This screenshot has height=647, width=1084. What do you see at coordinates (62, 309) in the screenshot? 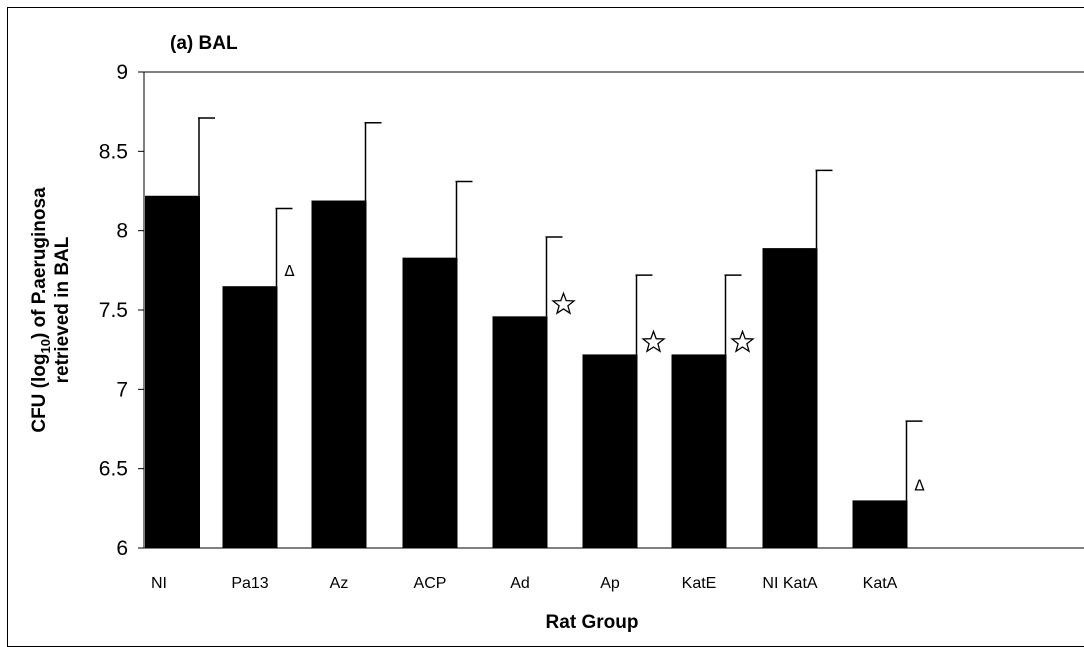
I see `y-axis-title-line2: retrieved in BAL` at bounding box center [62, 309].